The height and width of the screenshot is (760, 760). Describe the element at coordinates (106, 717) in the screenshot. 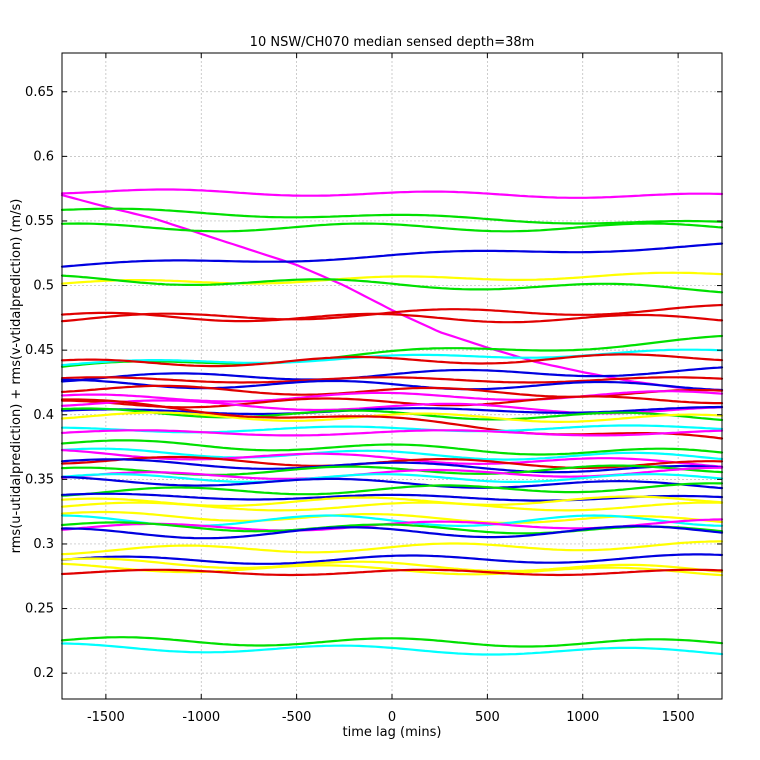

I see `x-tick-label: -1500` at that location.